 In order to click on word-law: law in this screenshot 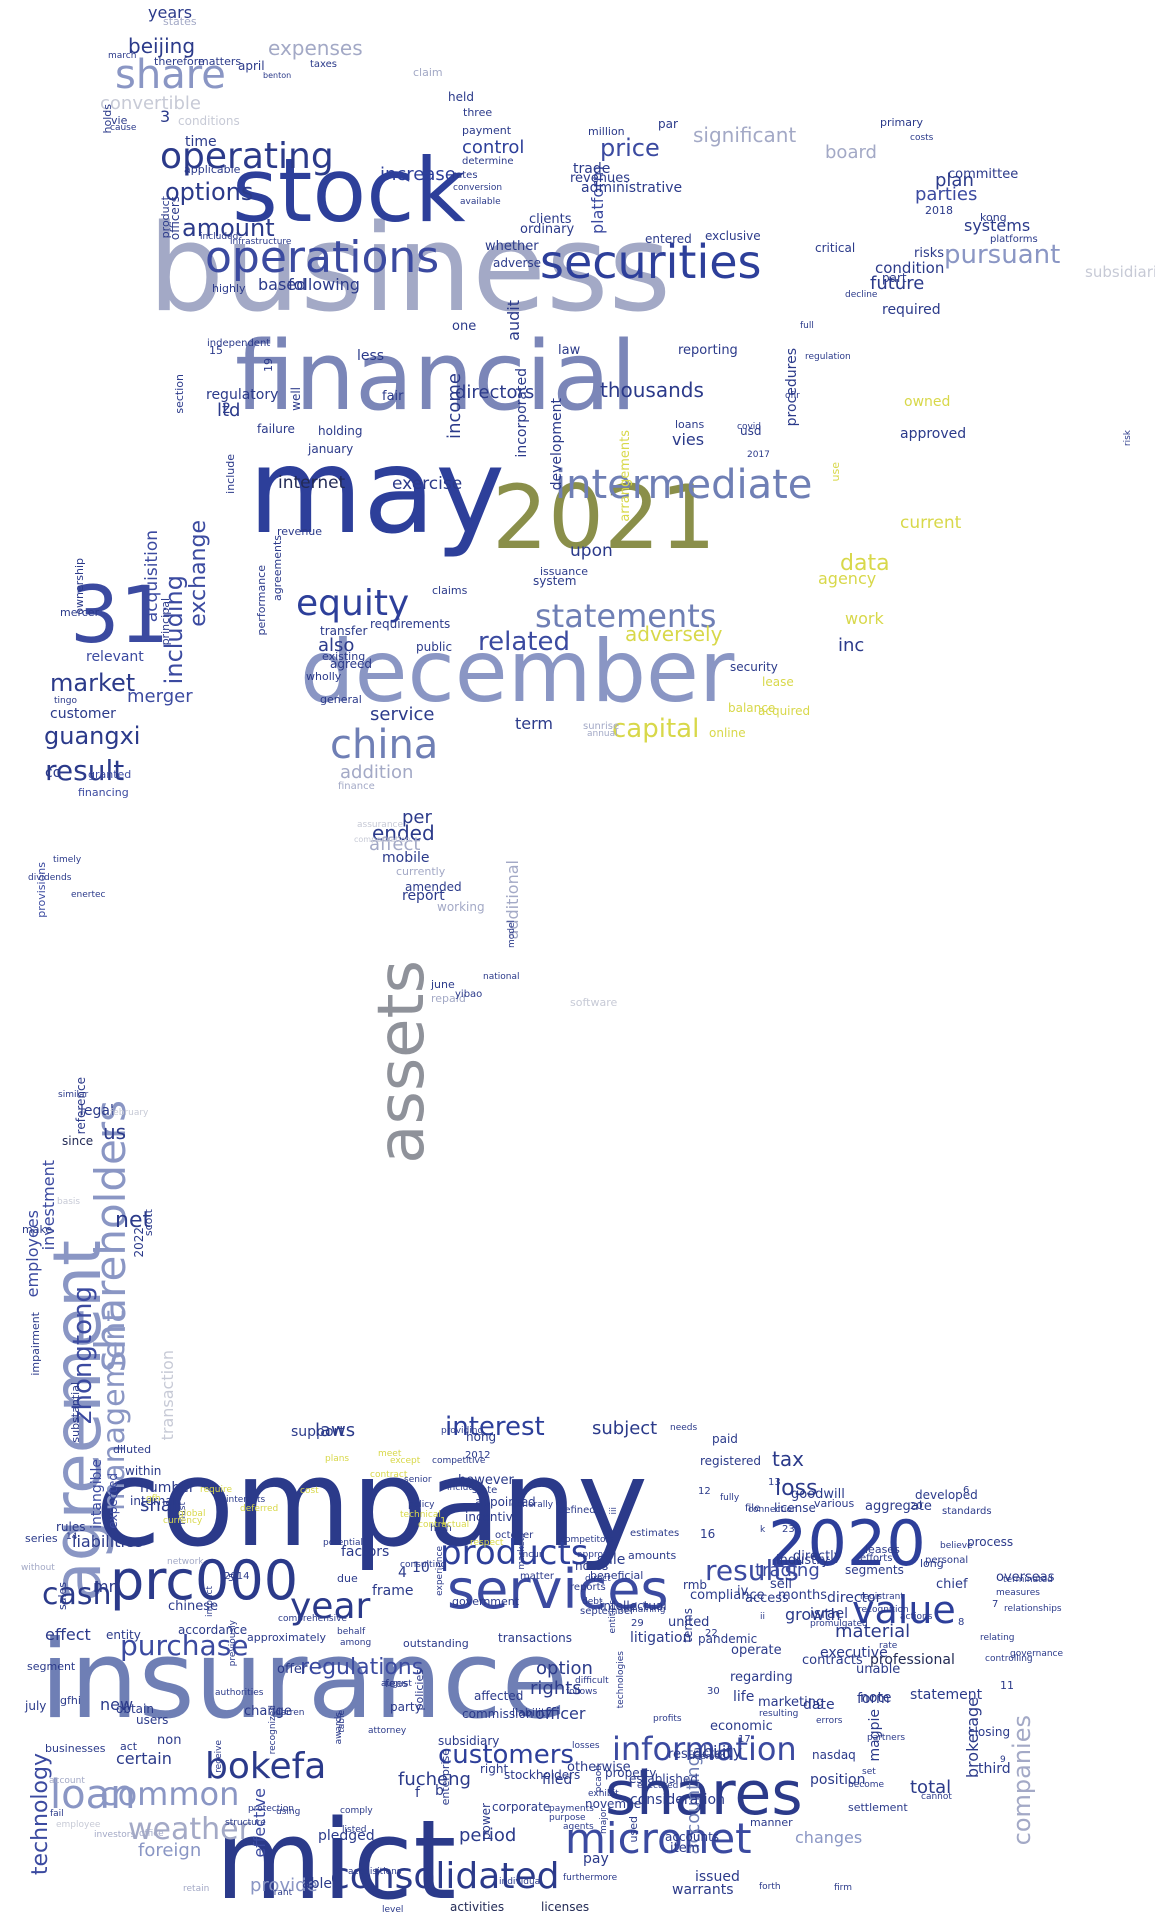, I will do `click(569, 350)`.